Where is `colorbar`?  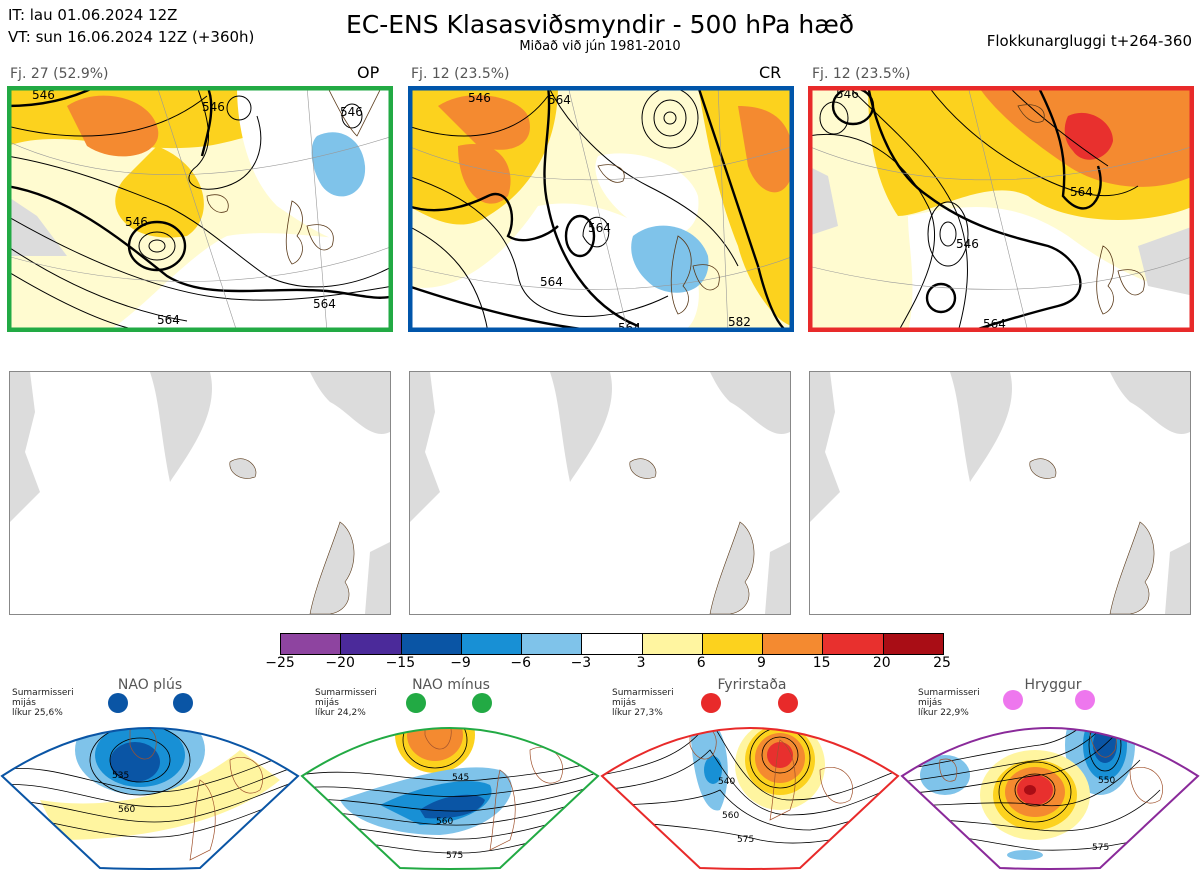
colorbar is located at coordinates (612, 644).